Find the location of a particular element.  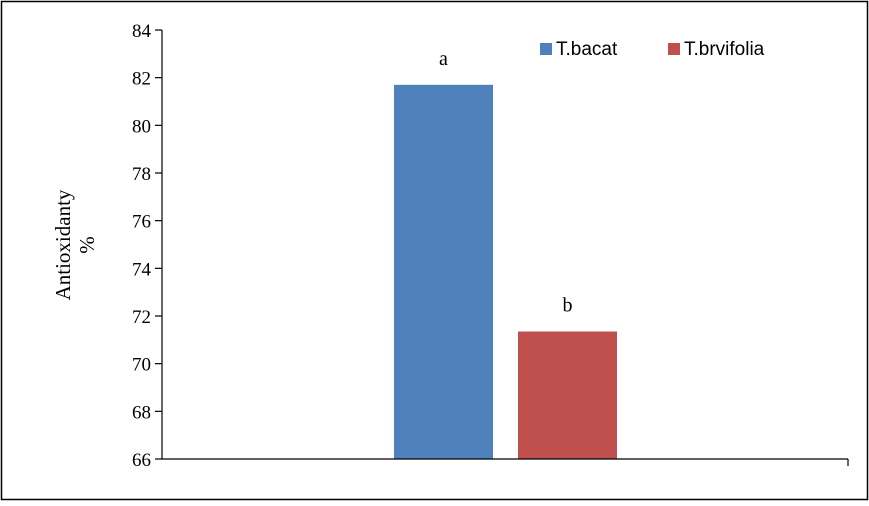

y-axis-label-line-2: % is located at coordinates (87, 245).